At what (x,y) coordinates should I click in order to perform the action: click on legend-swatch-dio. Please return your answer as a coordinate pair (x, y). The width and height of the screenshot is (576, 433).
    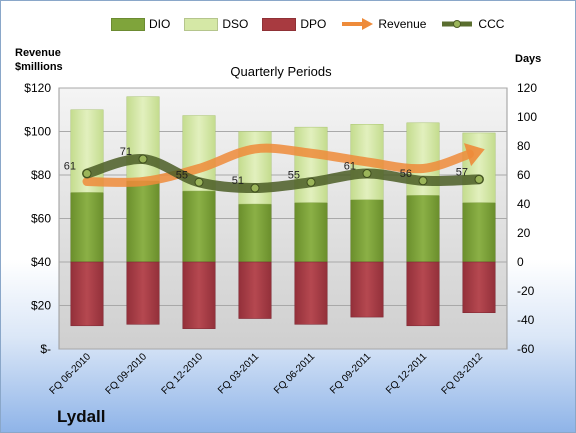
    Looking at the image, I should click on (128, 24).